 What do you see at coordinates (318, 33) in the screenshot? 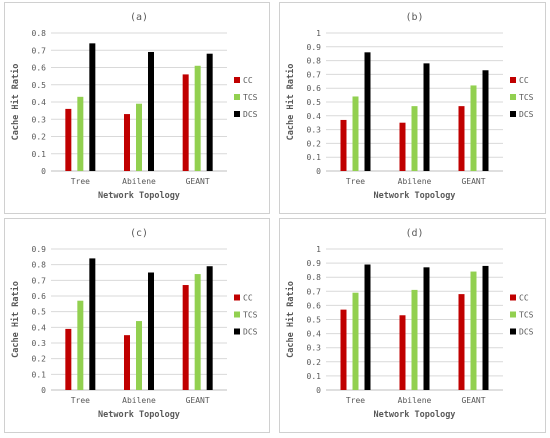
I see `y-tick-label: 1` at bounding box center [318, 33].